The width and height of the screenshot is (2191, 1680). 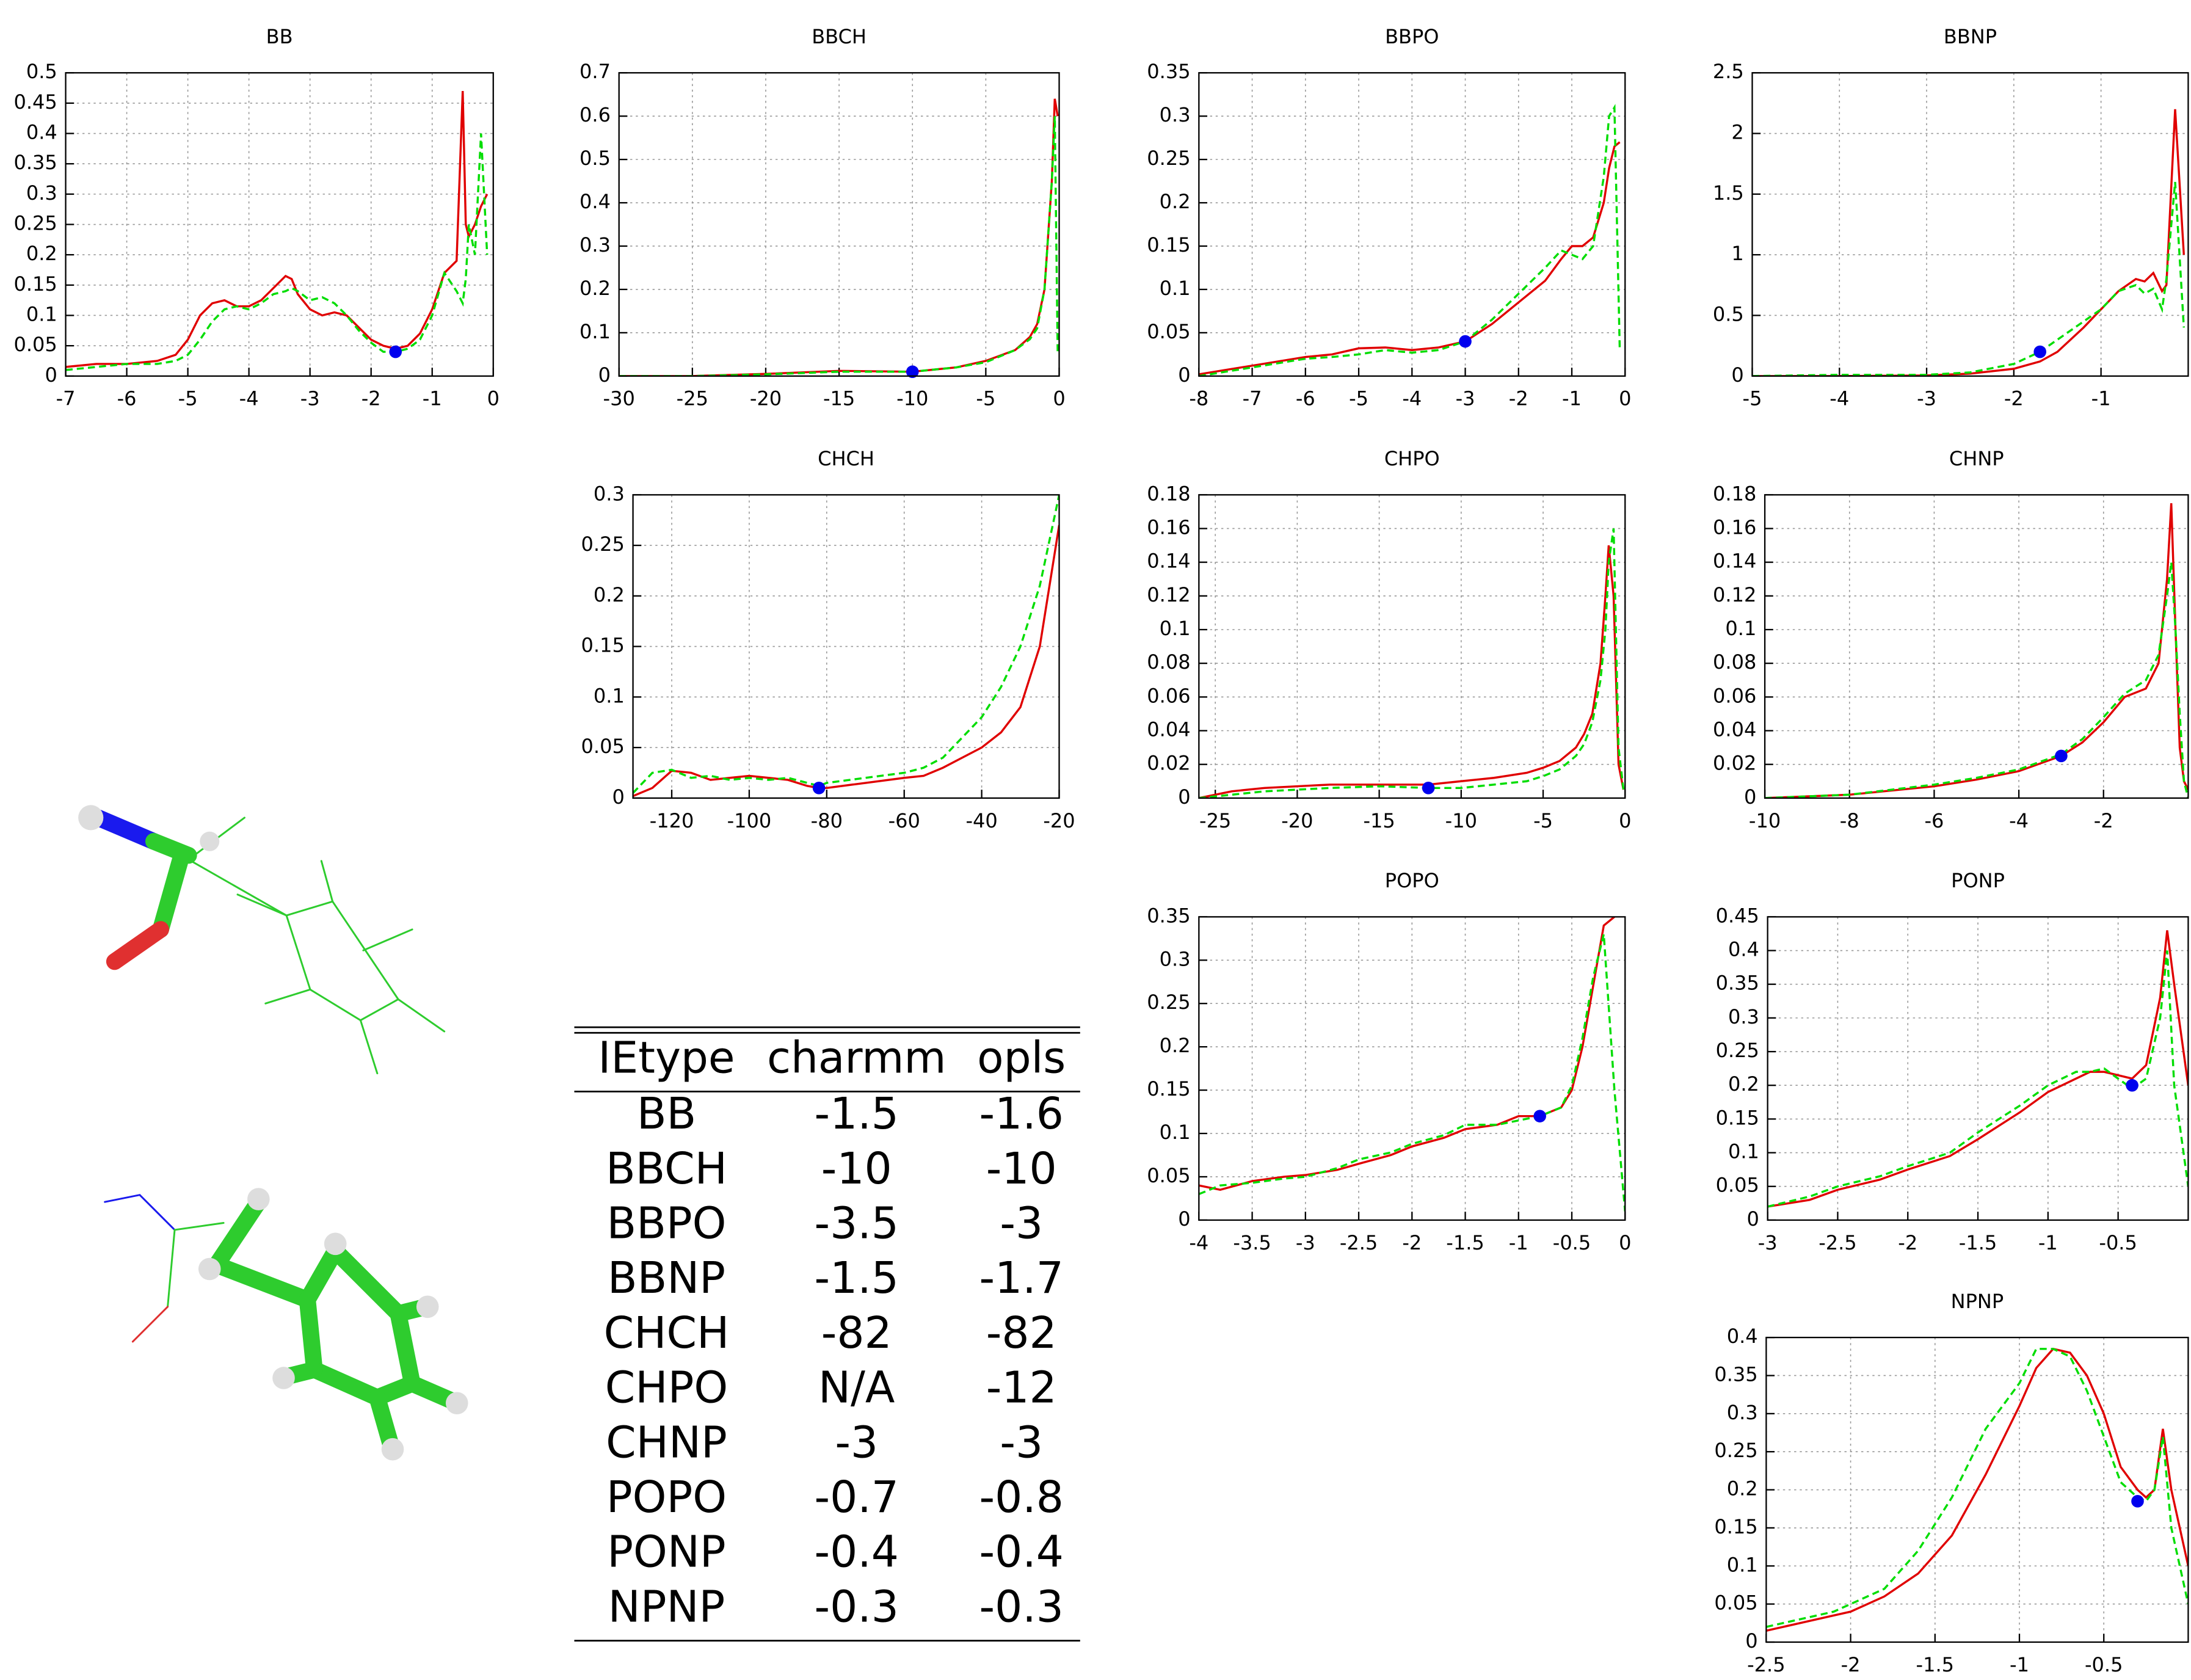 I want to click on table-header: IEtype, so click(x=666, y=1058).